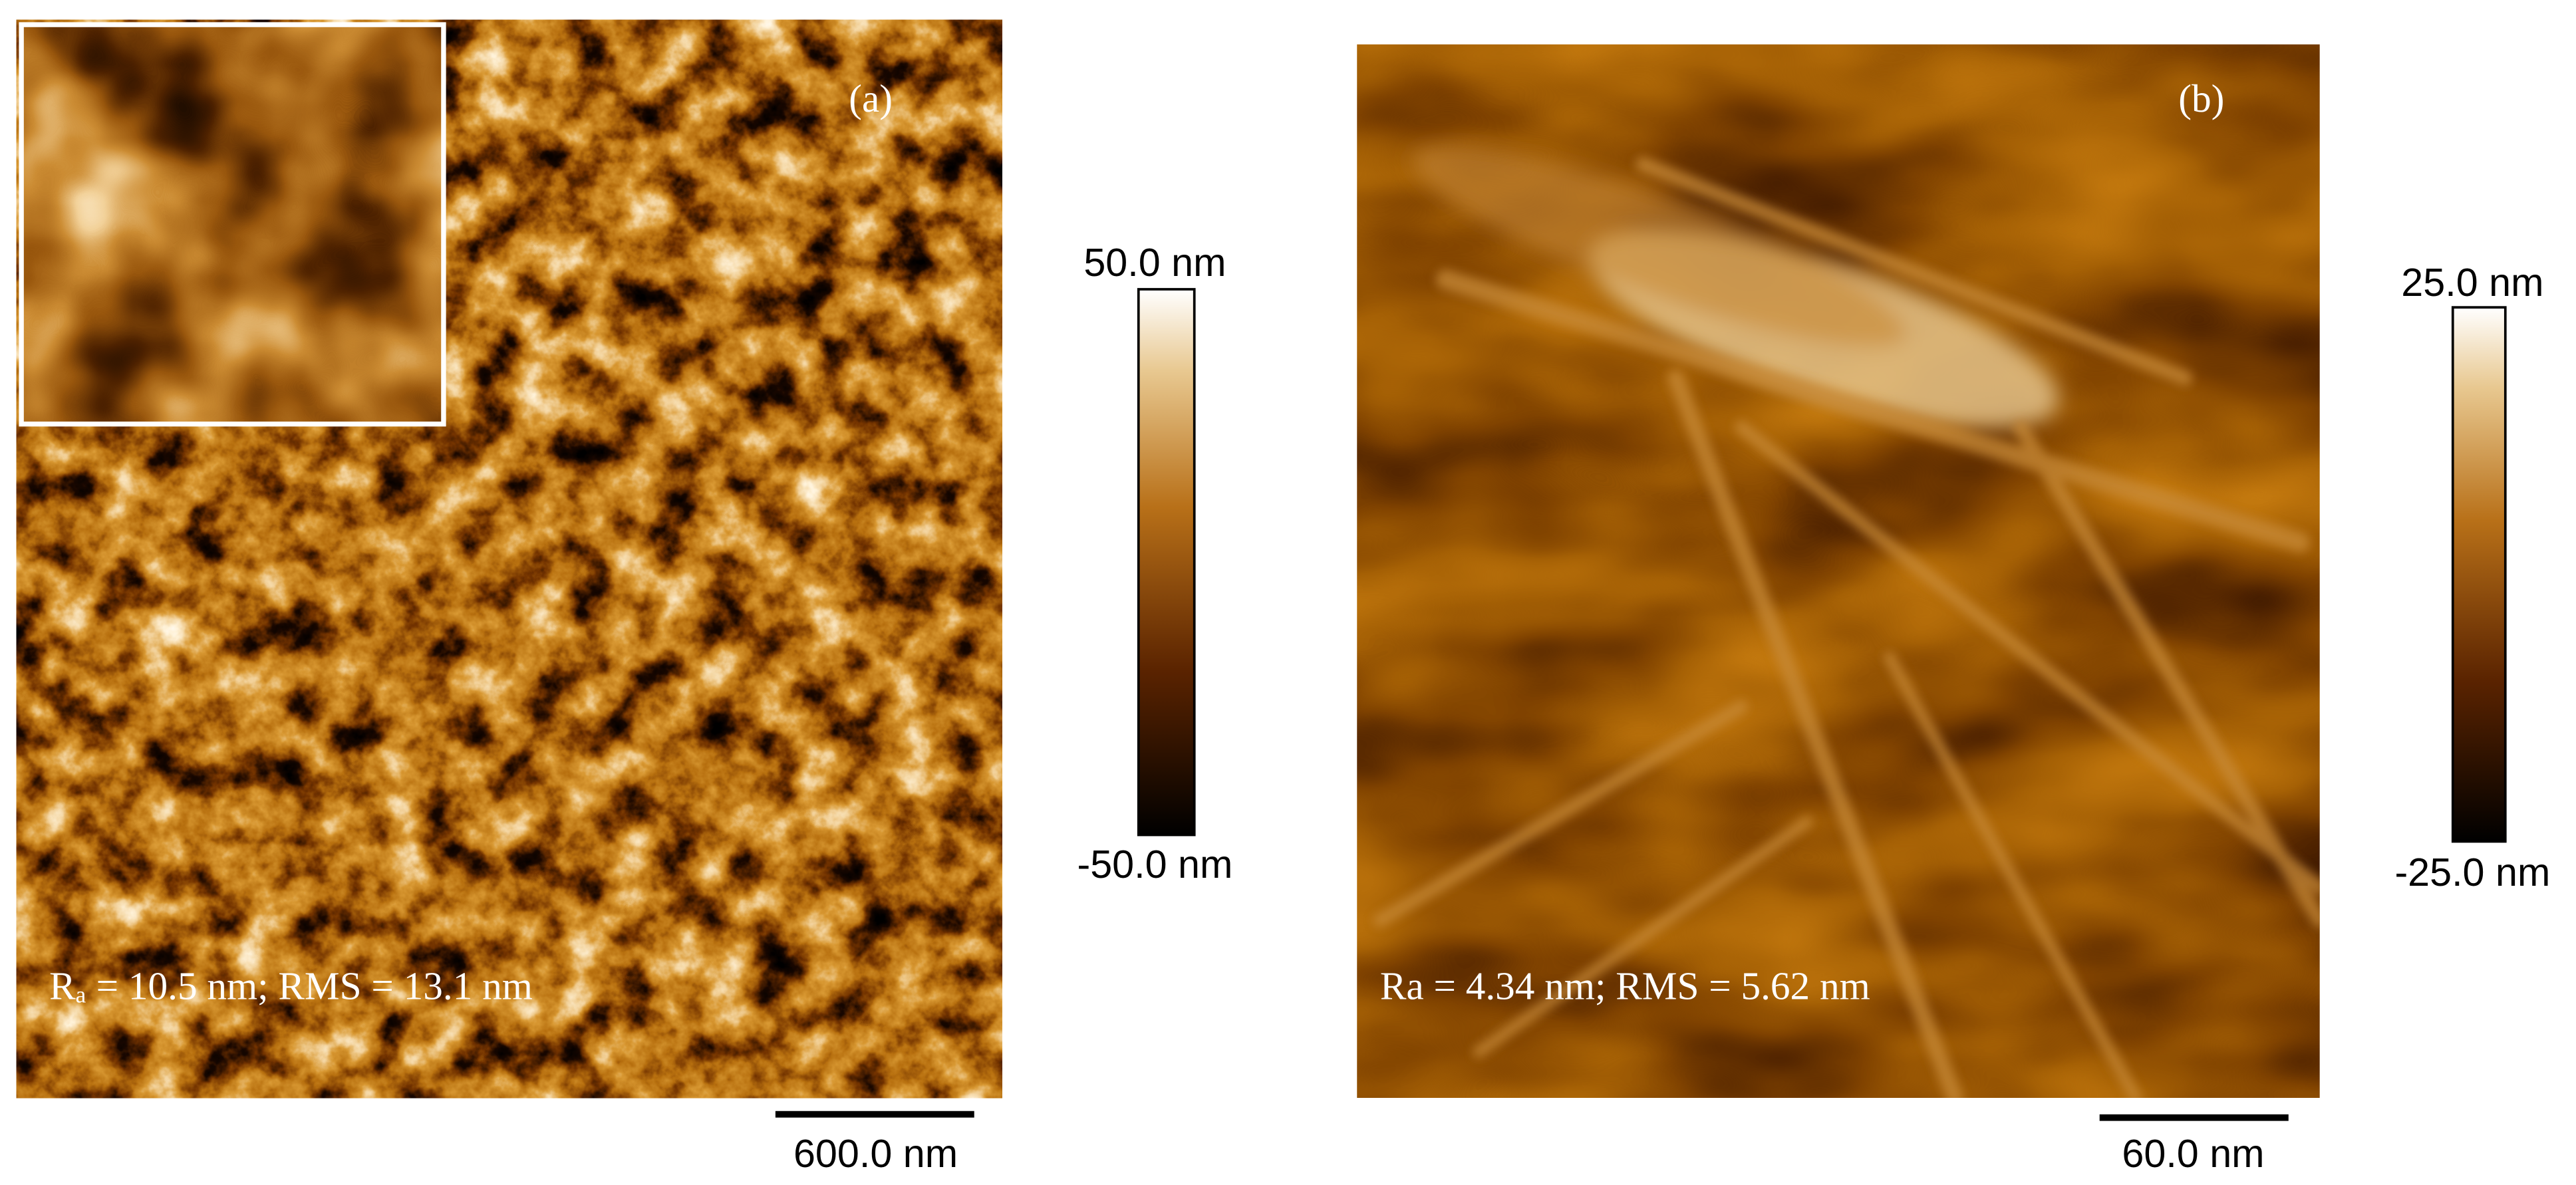  What do you see at coordinates (1154, 262) in the screenshot?
I see `colorbar-max: 50.0 nm` at bounding box center [1154, 262].